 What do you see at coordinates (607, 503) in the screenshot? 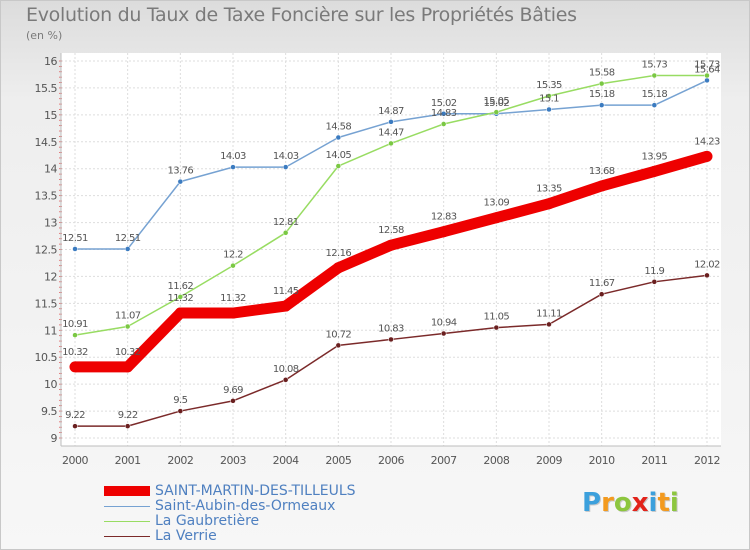
I see `logo-letter: r` at bounding box center [607, 503].